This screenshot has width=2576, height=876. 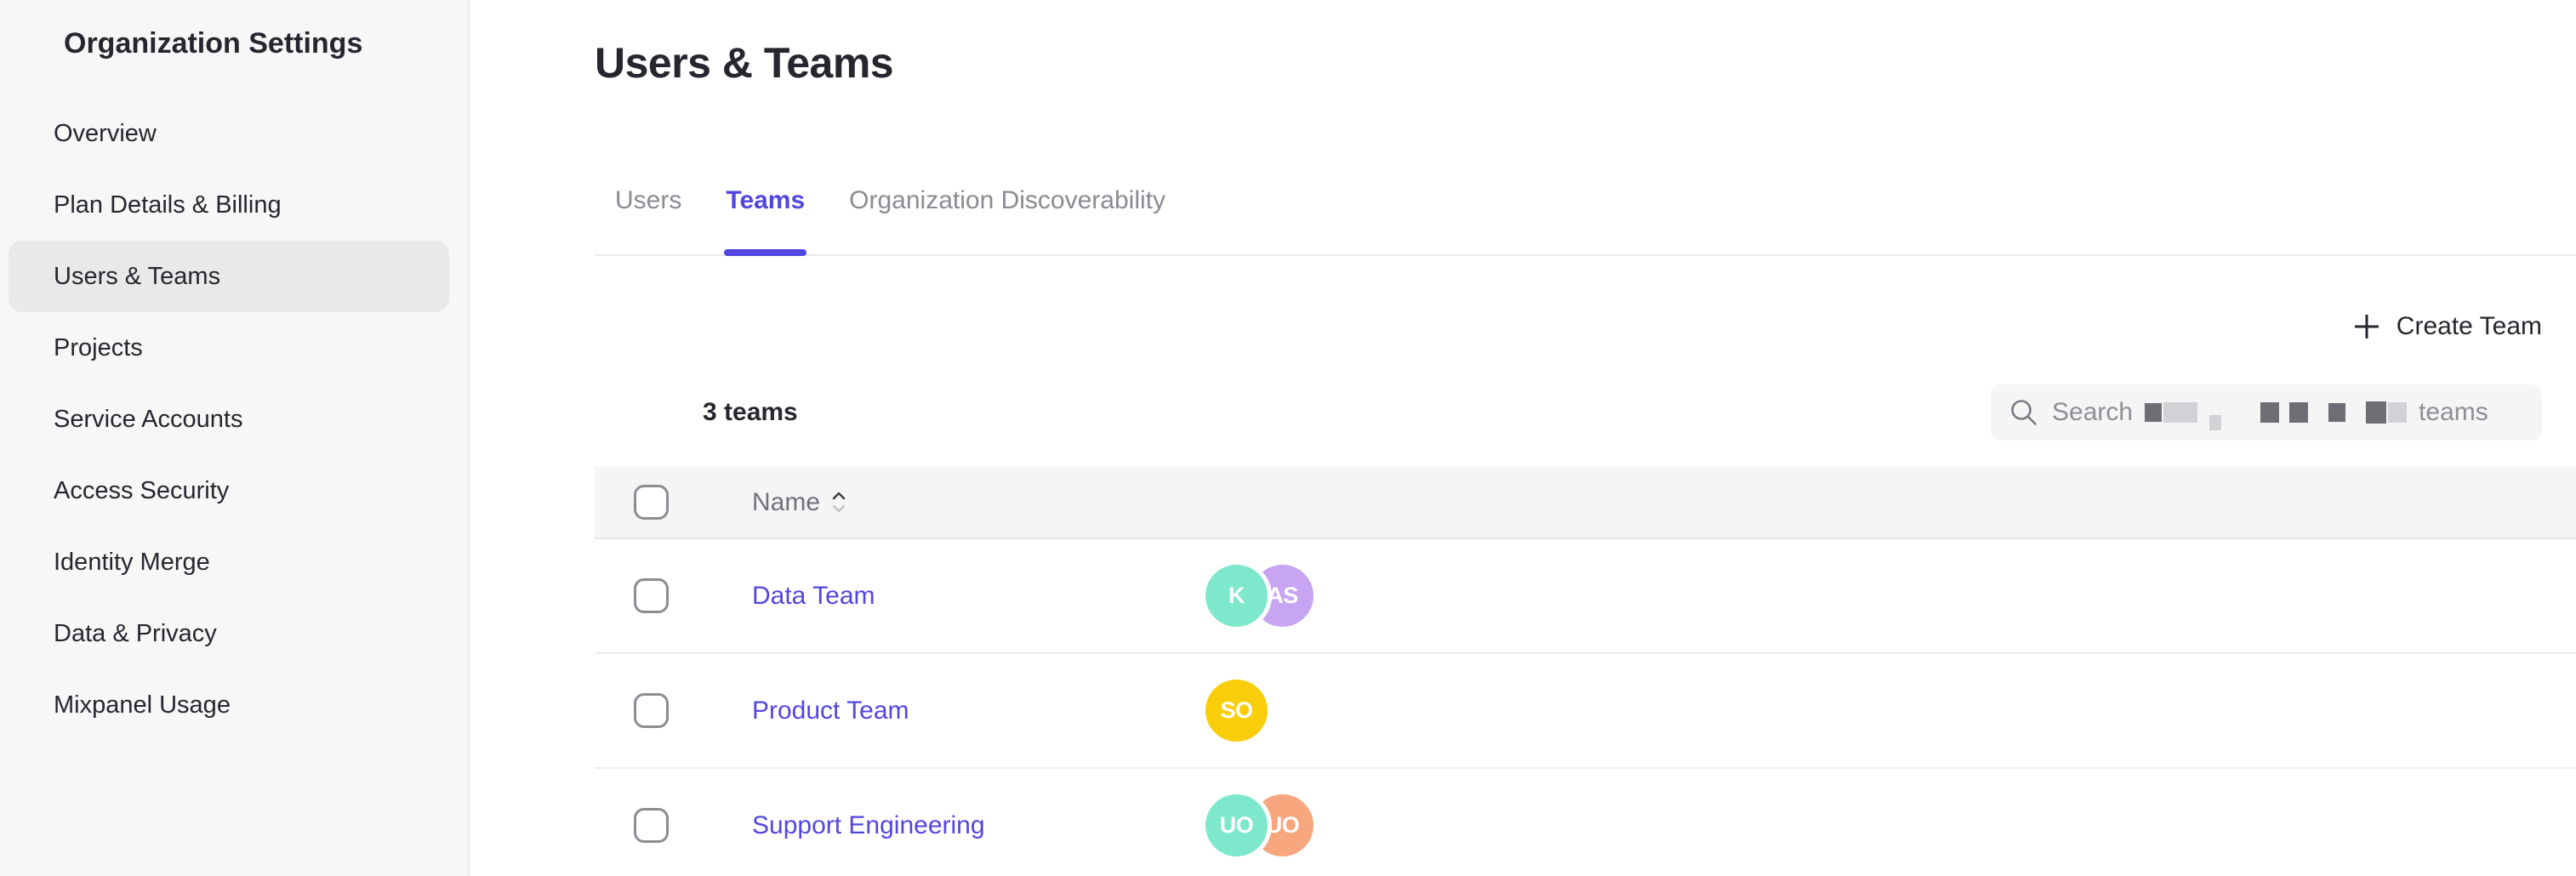 What do you see at coordinates (1586, 711) in the screenshot?
I see `team-row: Product Team SO` at bounding box center [1586, 711].